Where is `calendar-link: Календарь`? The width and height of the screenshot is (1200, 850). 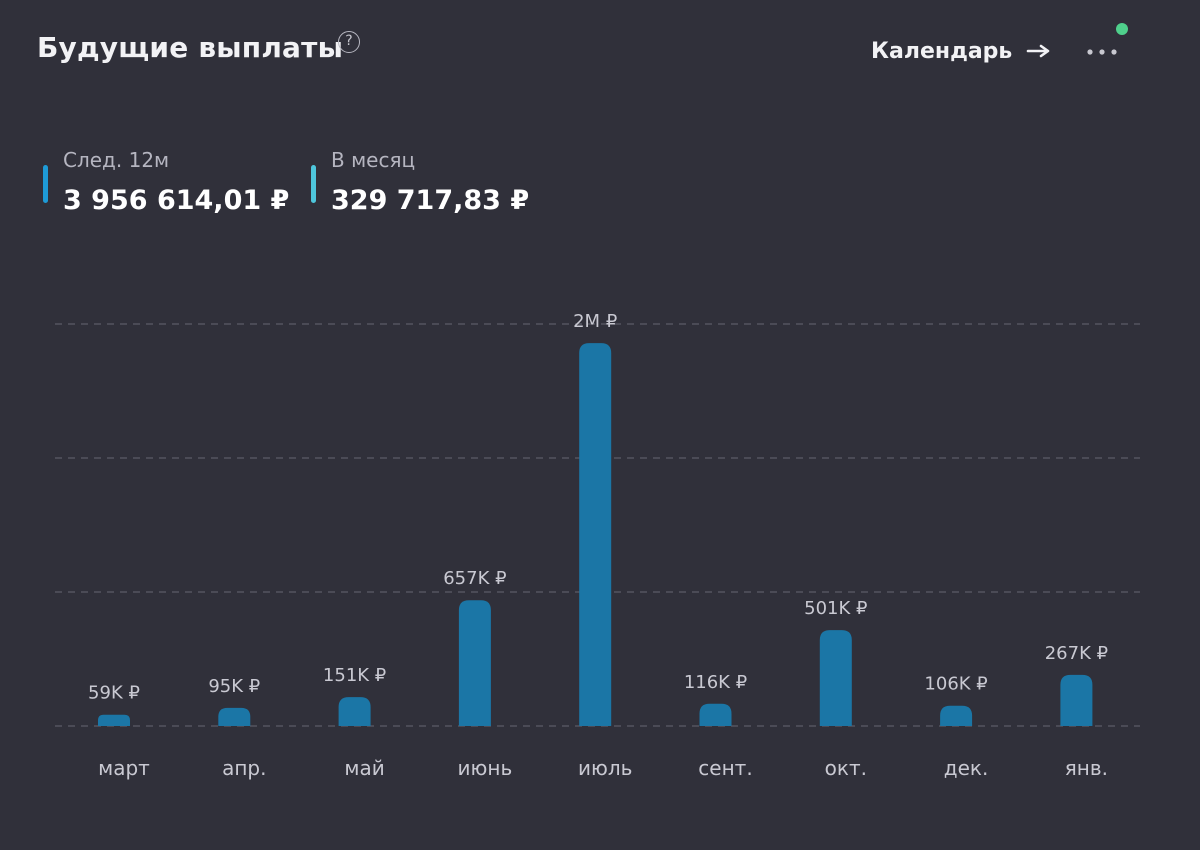 calendar-link: Календарь is located at coordinates (961, 51).